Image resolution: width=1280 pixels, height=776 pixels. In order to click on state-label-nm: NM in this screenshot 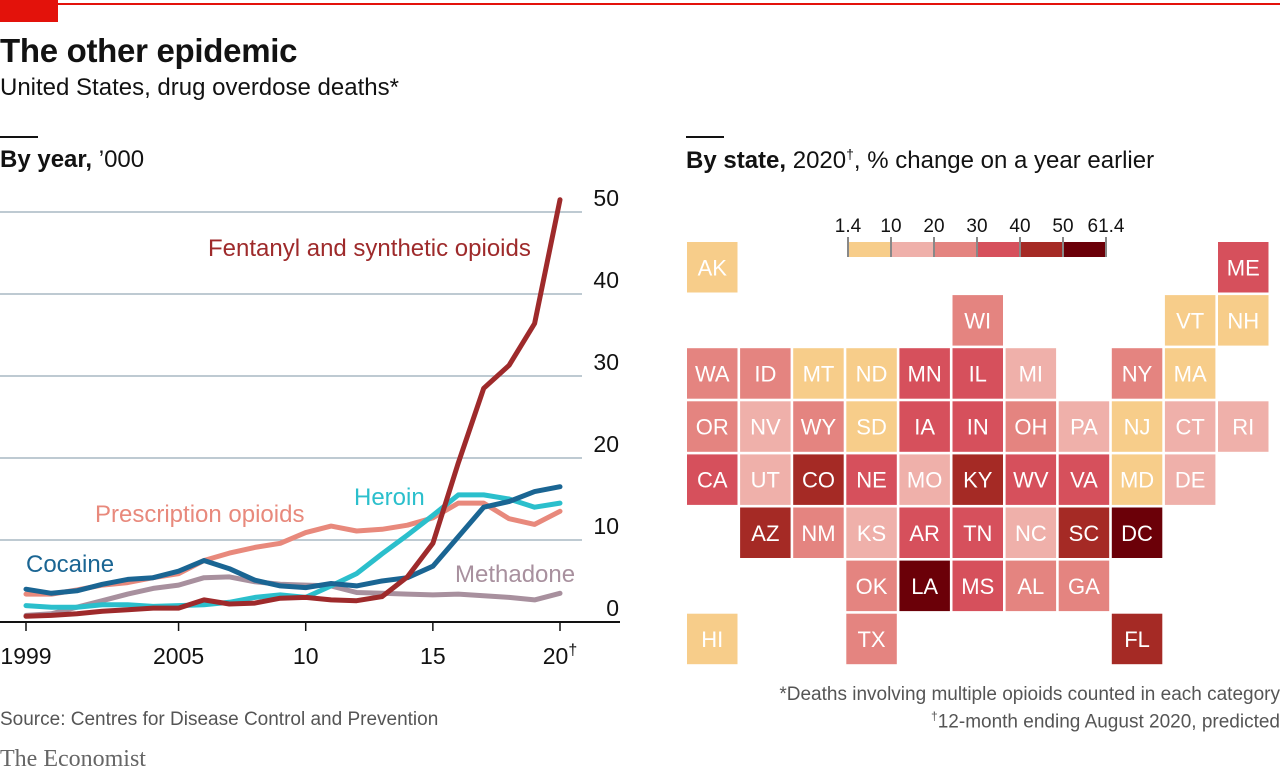, I will do `click(818, 533)`.